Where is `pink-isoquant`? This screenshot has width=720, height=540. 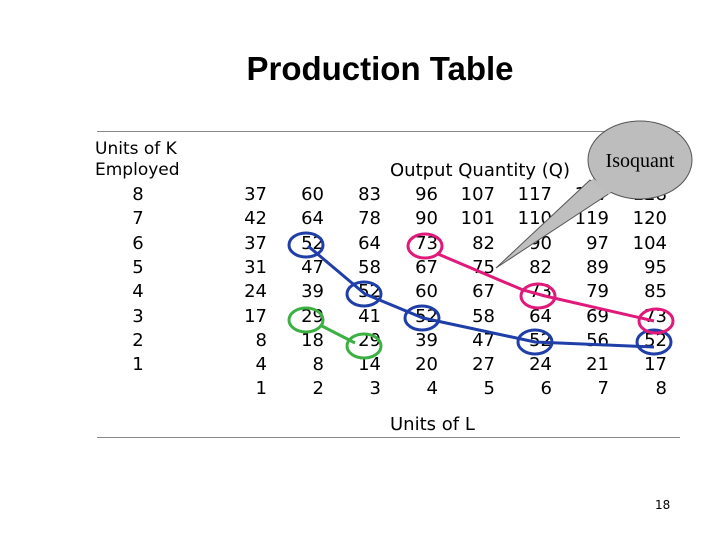 pink-isoquant is located at coordinates (540, 283).